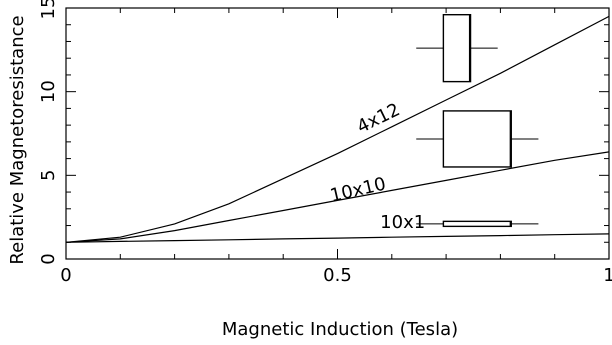 This screenshot has height=345, width=612. Describe the element at coordinates (48, 258) in the screenshot. I see `y-tick-label: 0` at that location.